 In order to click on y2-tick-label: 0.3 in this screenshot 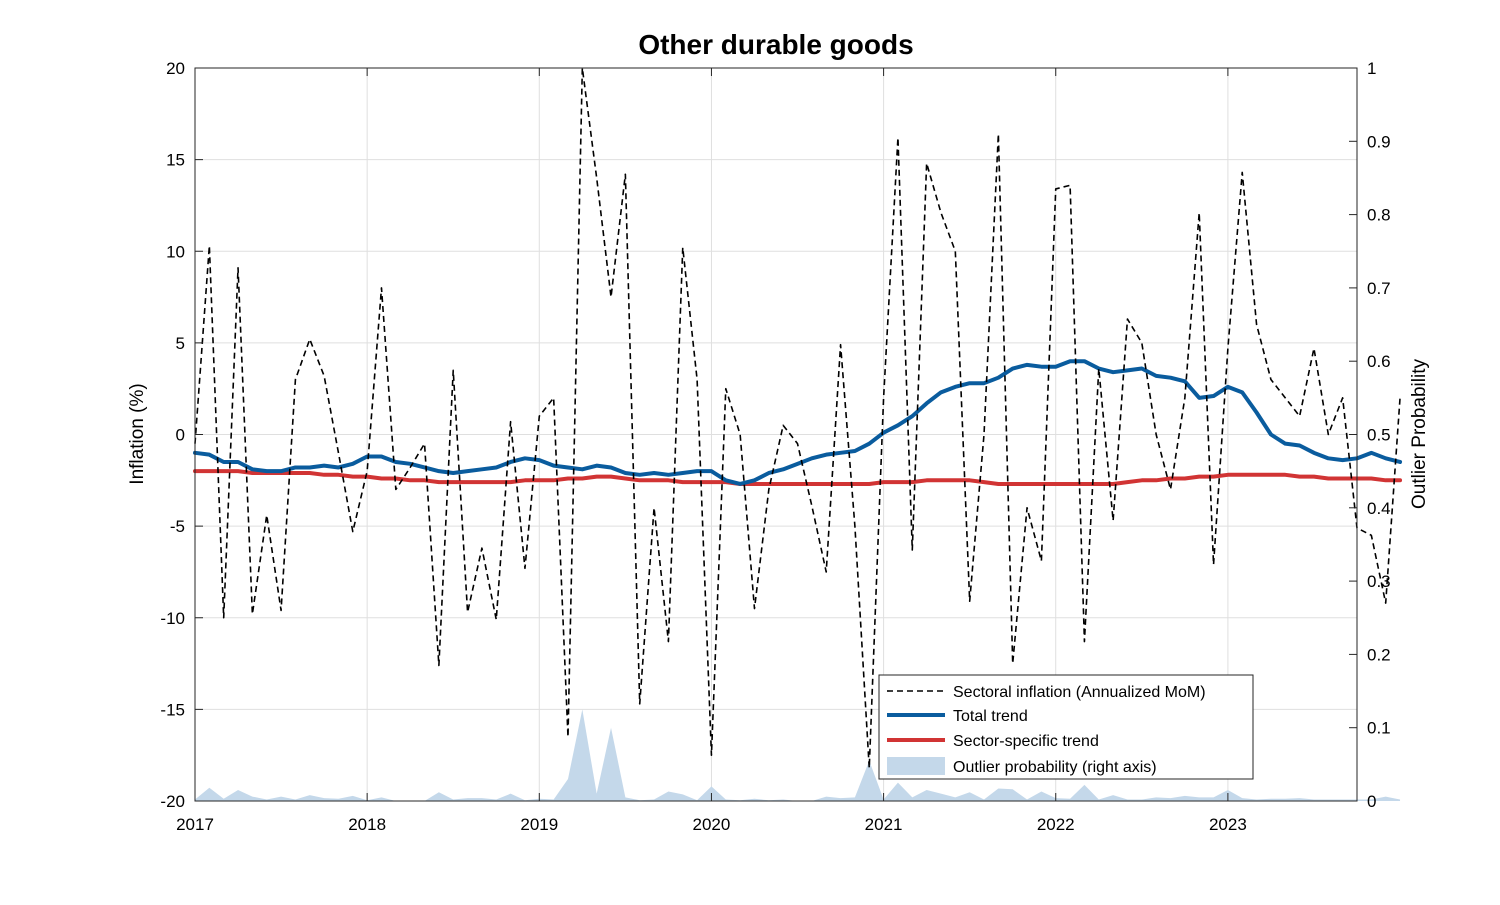, I will do `click(1379, 581)`.